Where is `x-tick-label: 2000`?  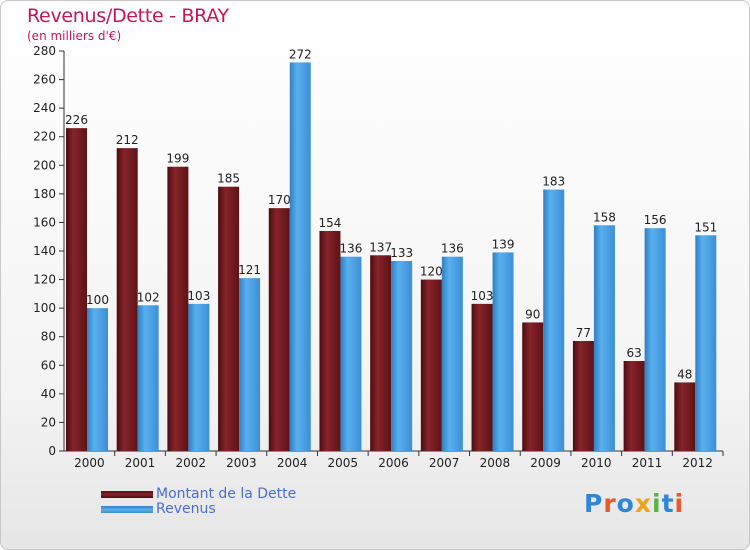 x-tick-label: 2000 is located at coordinates (89, 463).